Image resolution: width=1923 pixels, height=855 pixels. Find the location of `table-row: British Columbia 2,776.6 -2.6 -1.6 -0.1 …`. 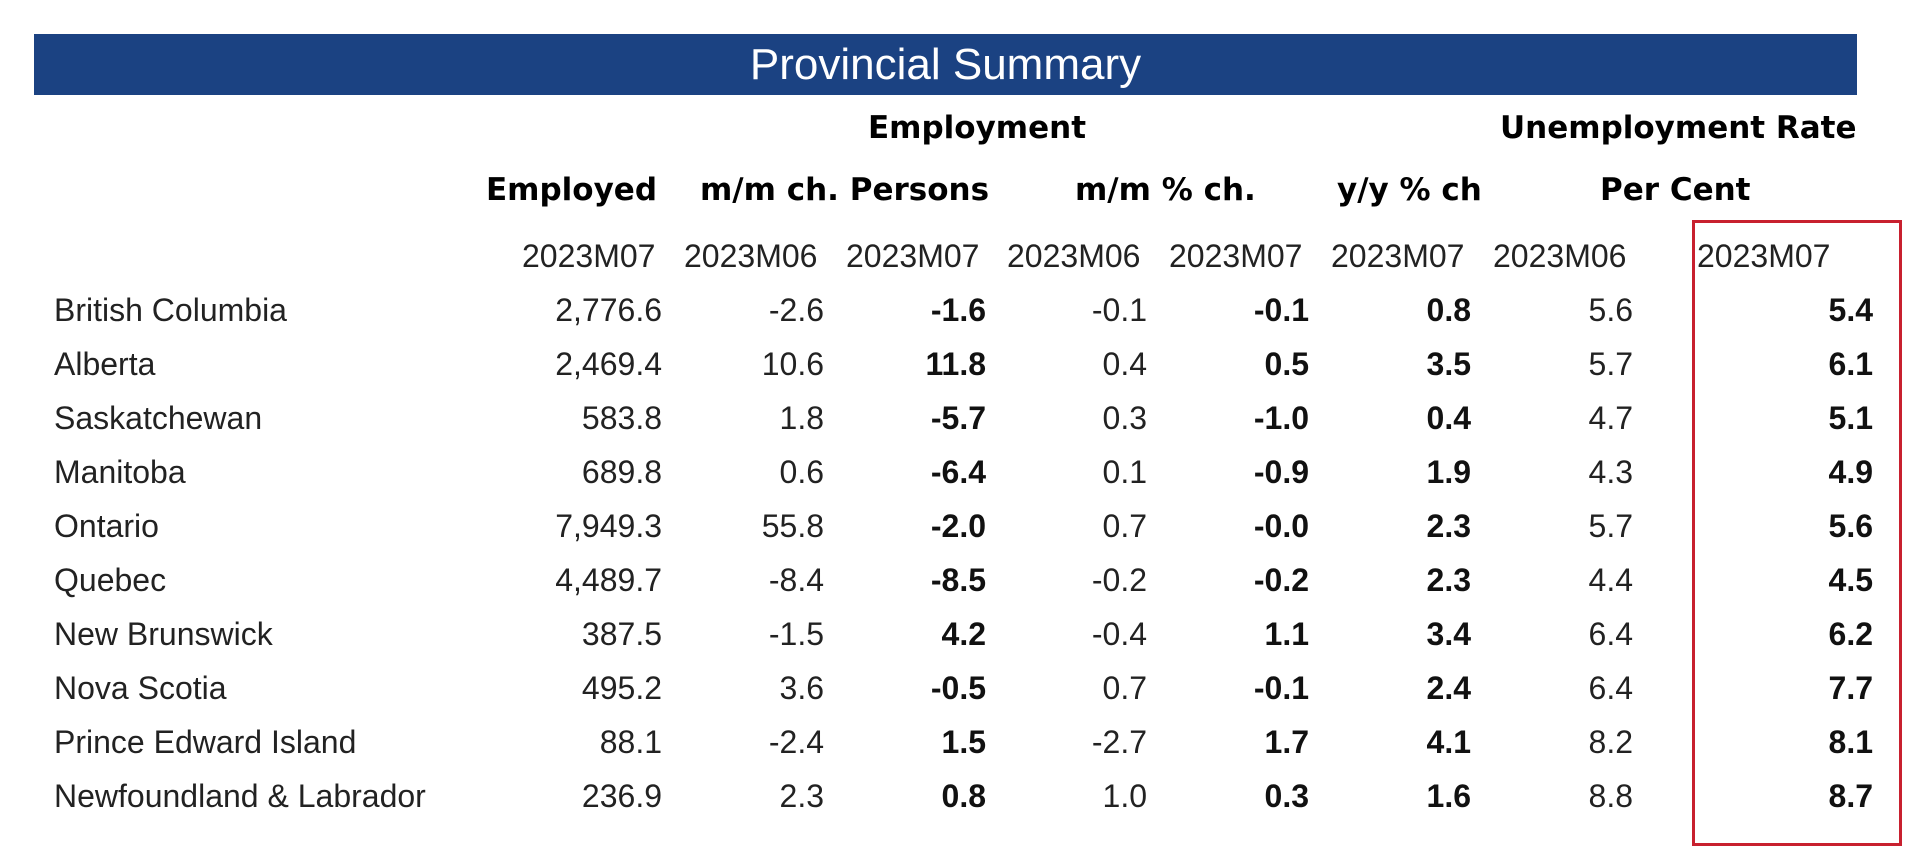

table-row: British Columbia 2,776.6 -2.6 -1.6 -0.1 … is located at coordinates (953, 310).